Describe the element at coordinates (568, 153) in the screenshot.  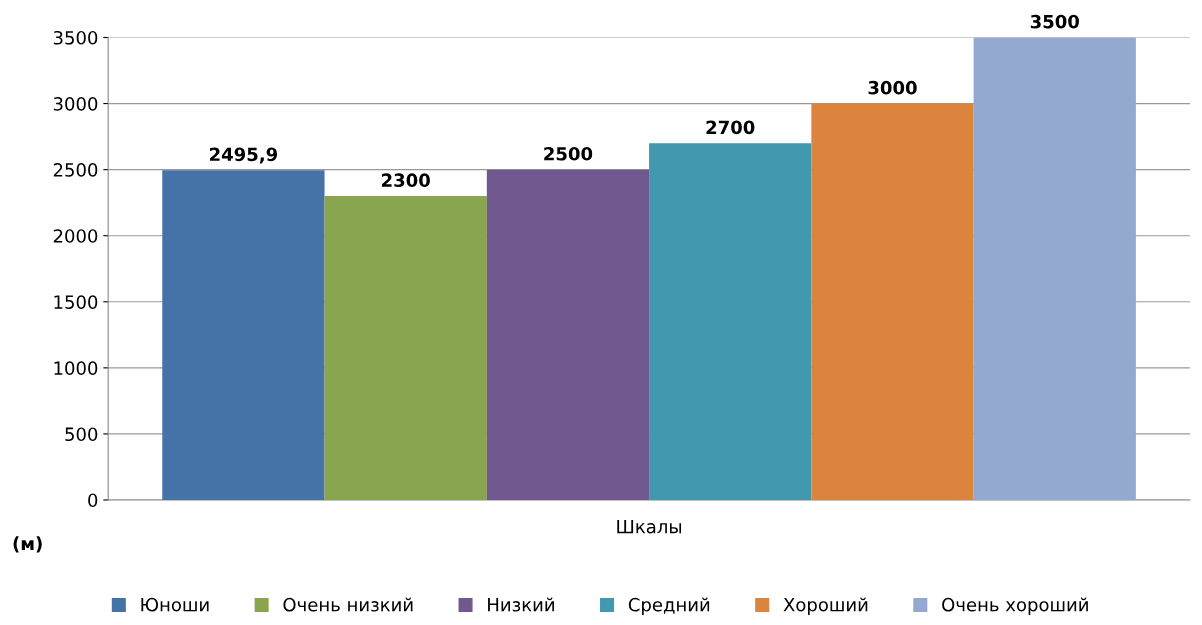
I see `data-label: 2500` at that location.